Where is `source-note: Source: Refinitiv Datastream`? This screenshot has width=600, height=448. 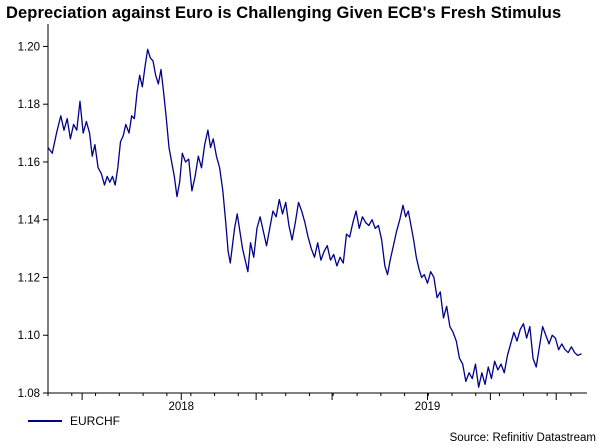
source-note: Source: Refinitiv Datastream is located at coordinates (522, 438).